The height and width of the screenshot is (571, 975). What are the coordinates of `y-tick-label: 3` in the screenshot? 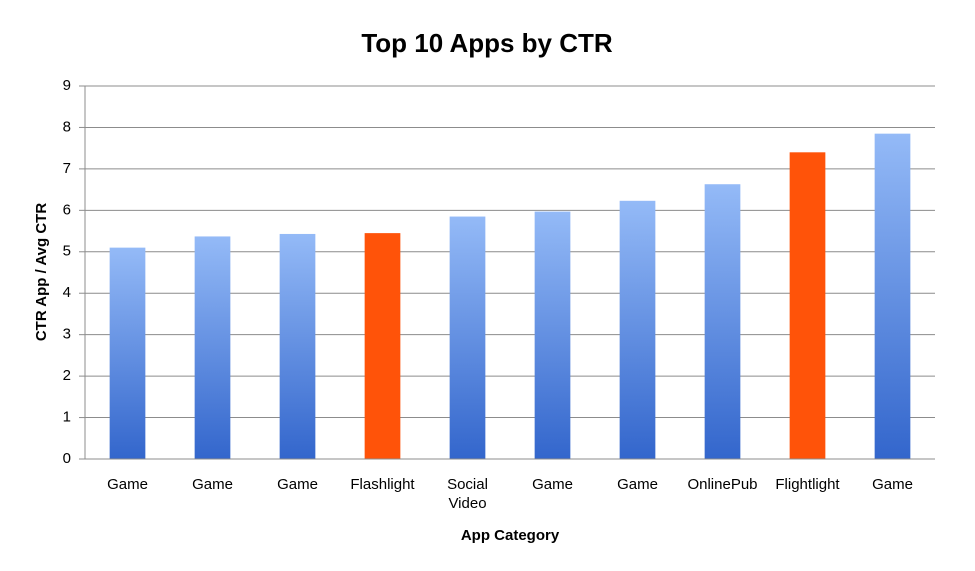 It's located at (67, 334).